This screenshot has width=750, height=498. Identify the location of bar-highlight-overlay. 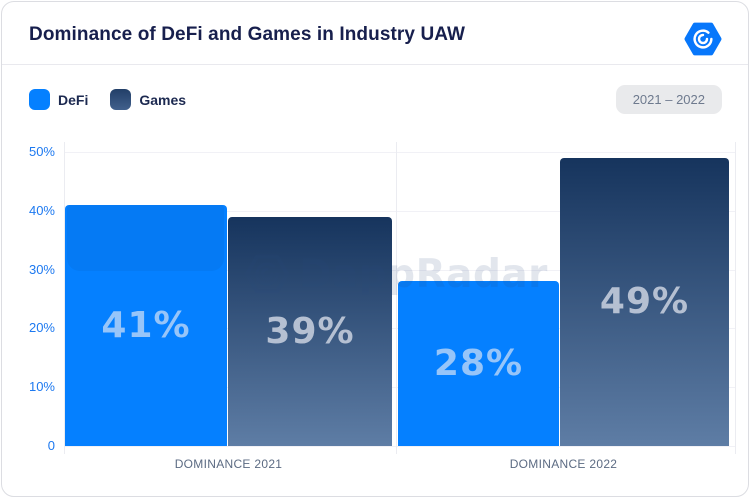
(145, 237).